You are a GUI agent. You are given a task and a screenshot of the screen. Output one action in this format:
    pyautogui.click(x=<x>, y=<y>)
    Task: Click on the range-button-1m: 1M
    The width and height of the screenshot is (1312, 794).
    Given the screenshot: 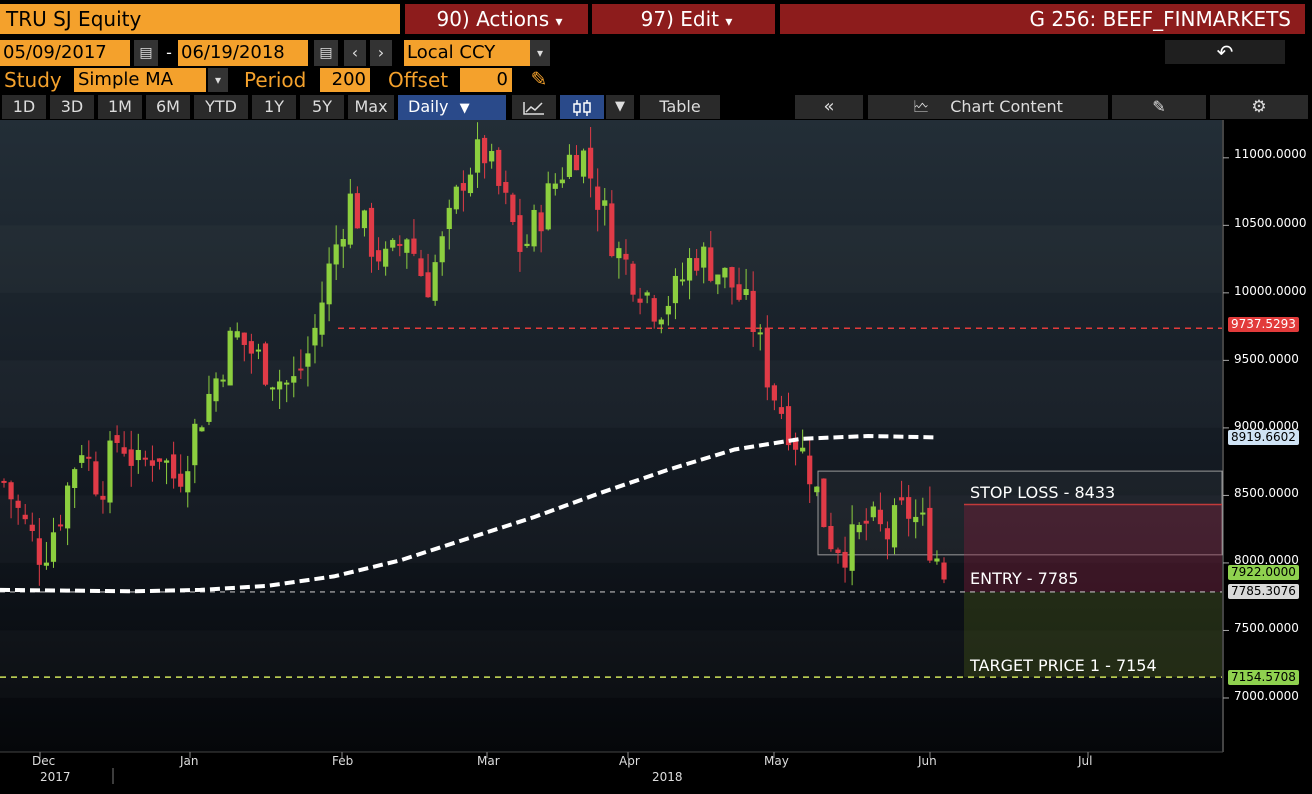 What is the action you would take?
    pyautogui.click(x=120, y=107)
    